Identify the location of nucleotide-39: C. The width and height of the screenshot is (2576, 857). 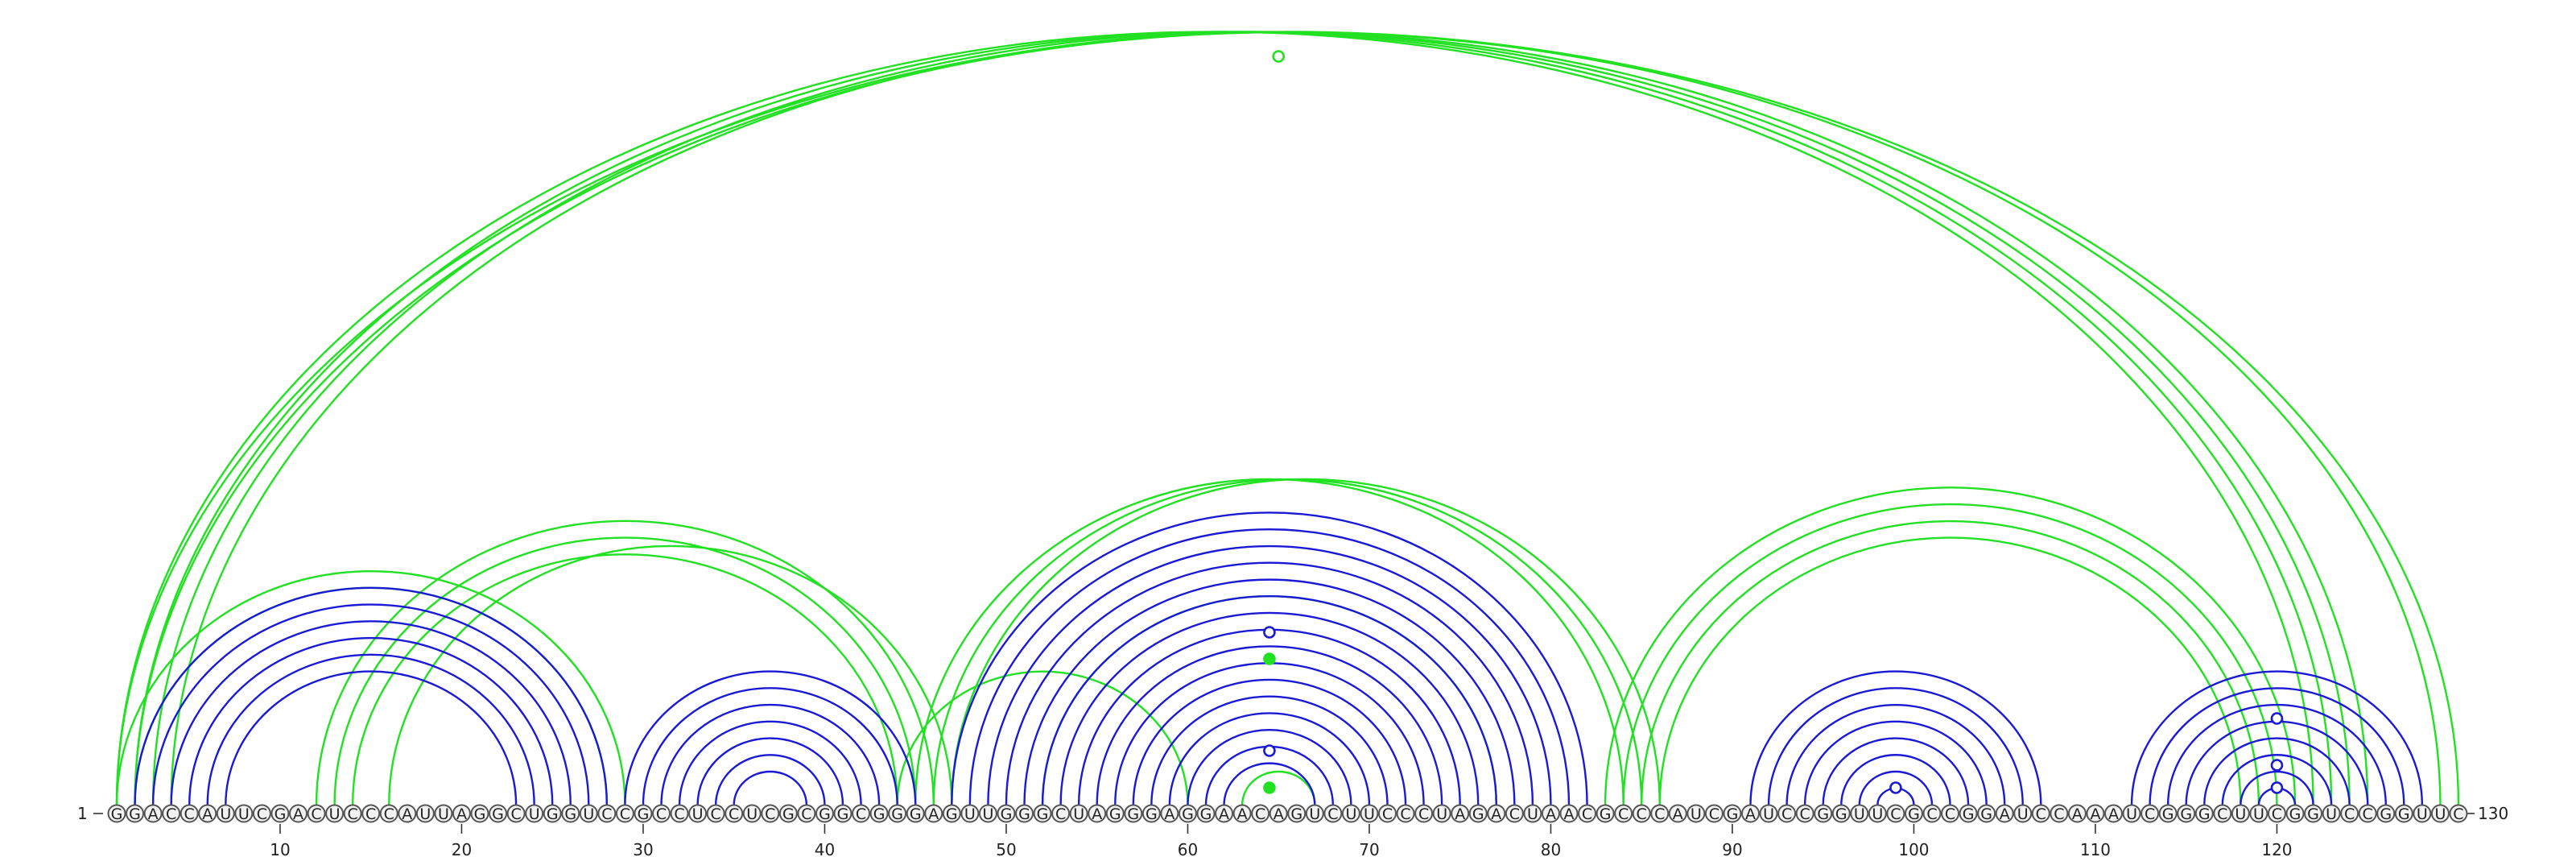
(806, 813).